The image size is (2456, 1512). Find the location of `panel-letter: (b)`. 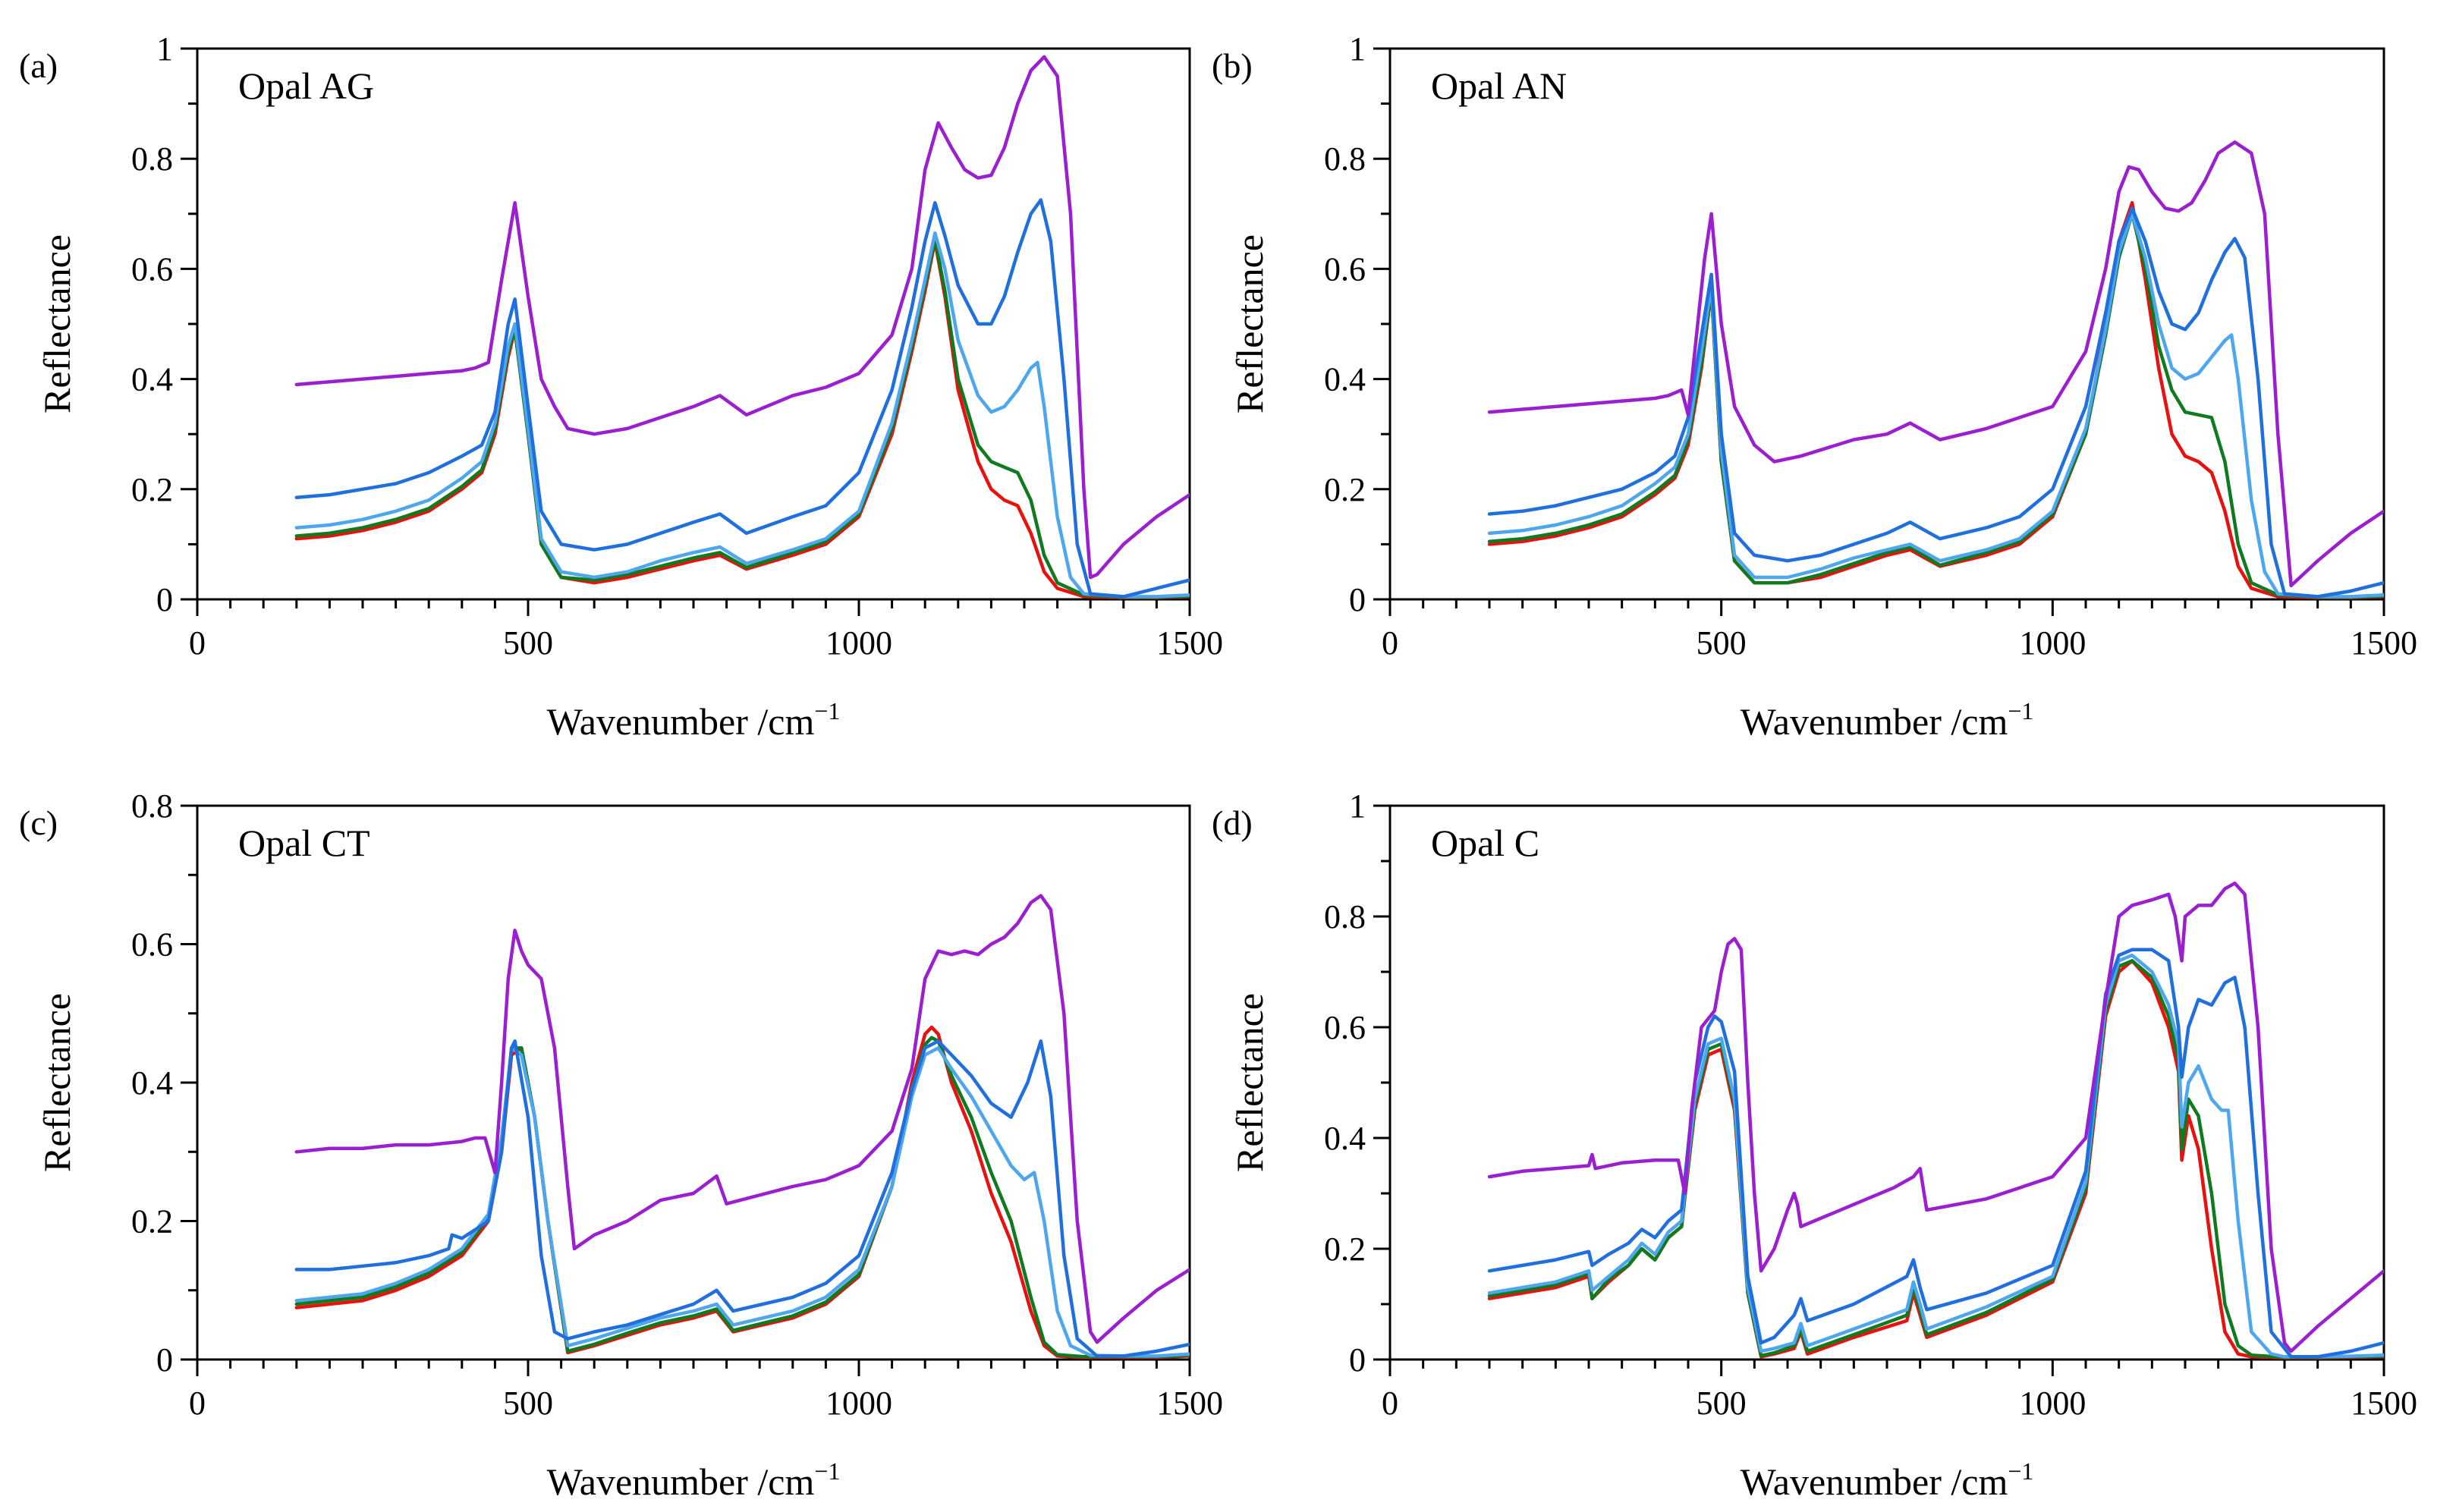

panel-letter: (b) is located at coordinates (1232, 65).